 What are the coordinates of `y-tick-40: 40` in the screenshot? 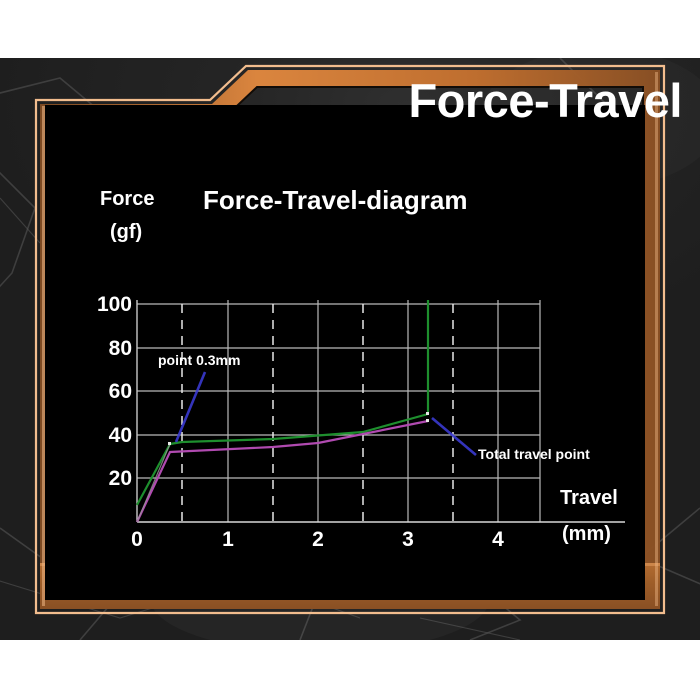 It's located at (120, 435).